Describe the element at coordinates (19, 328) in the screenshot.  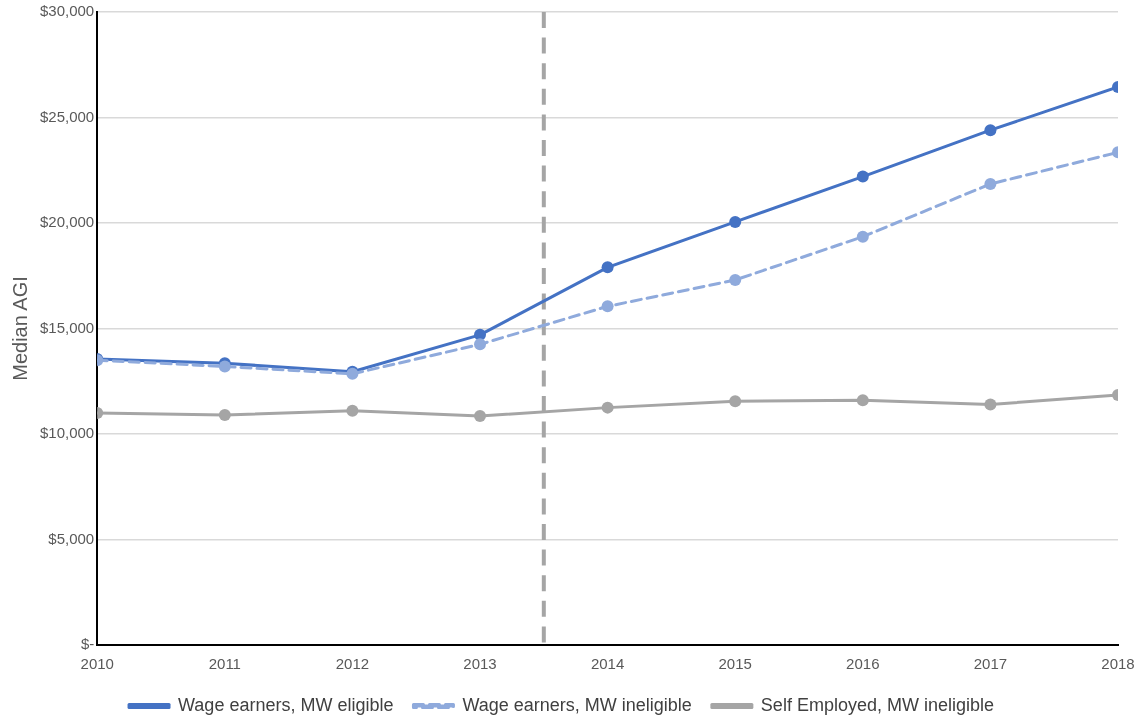
I see `y-axis-title: Median AGI` at that location.